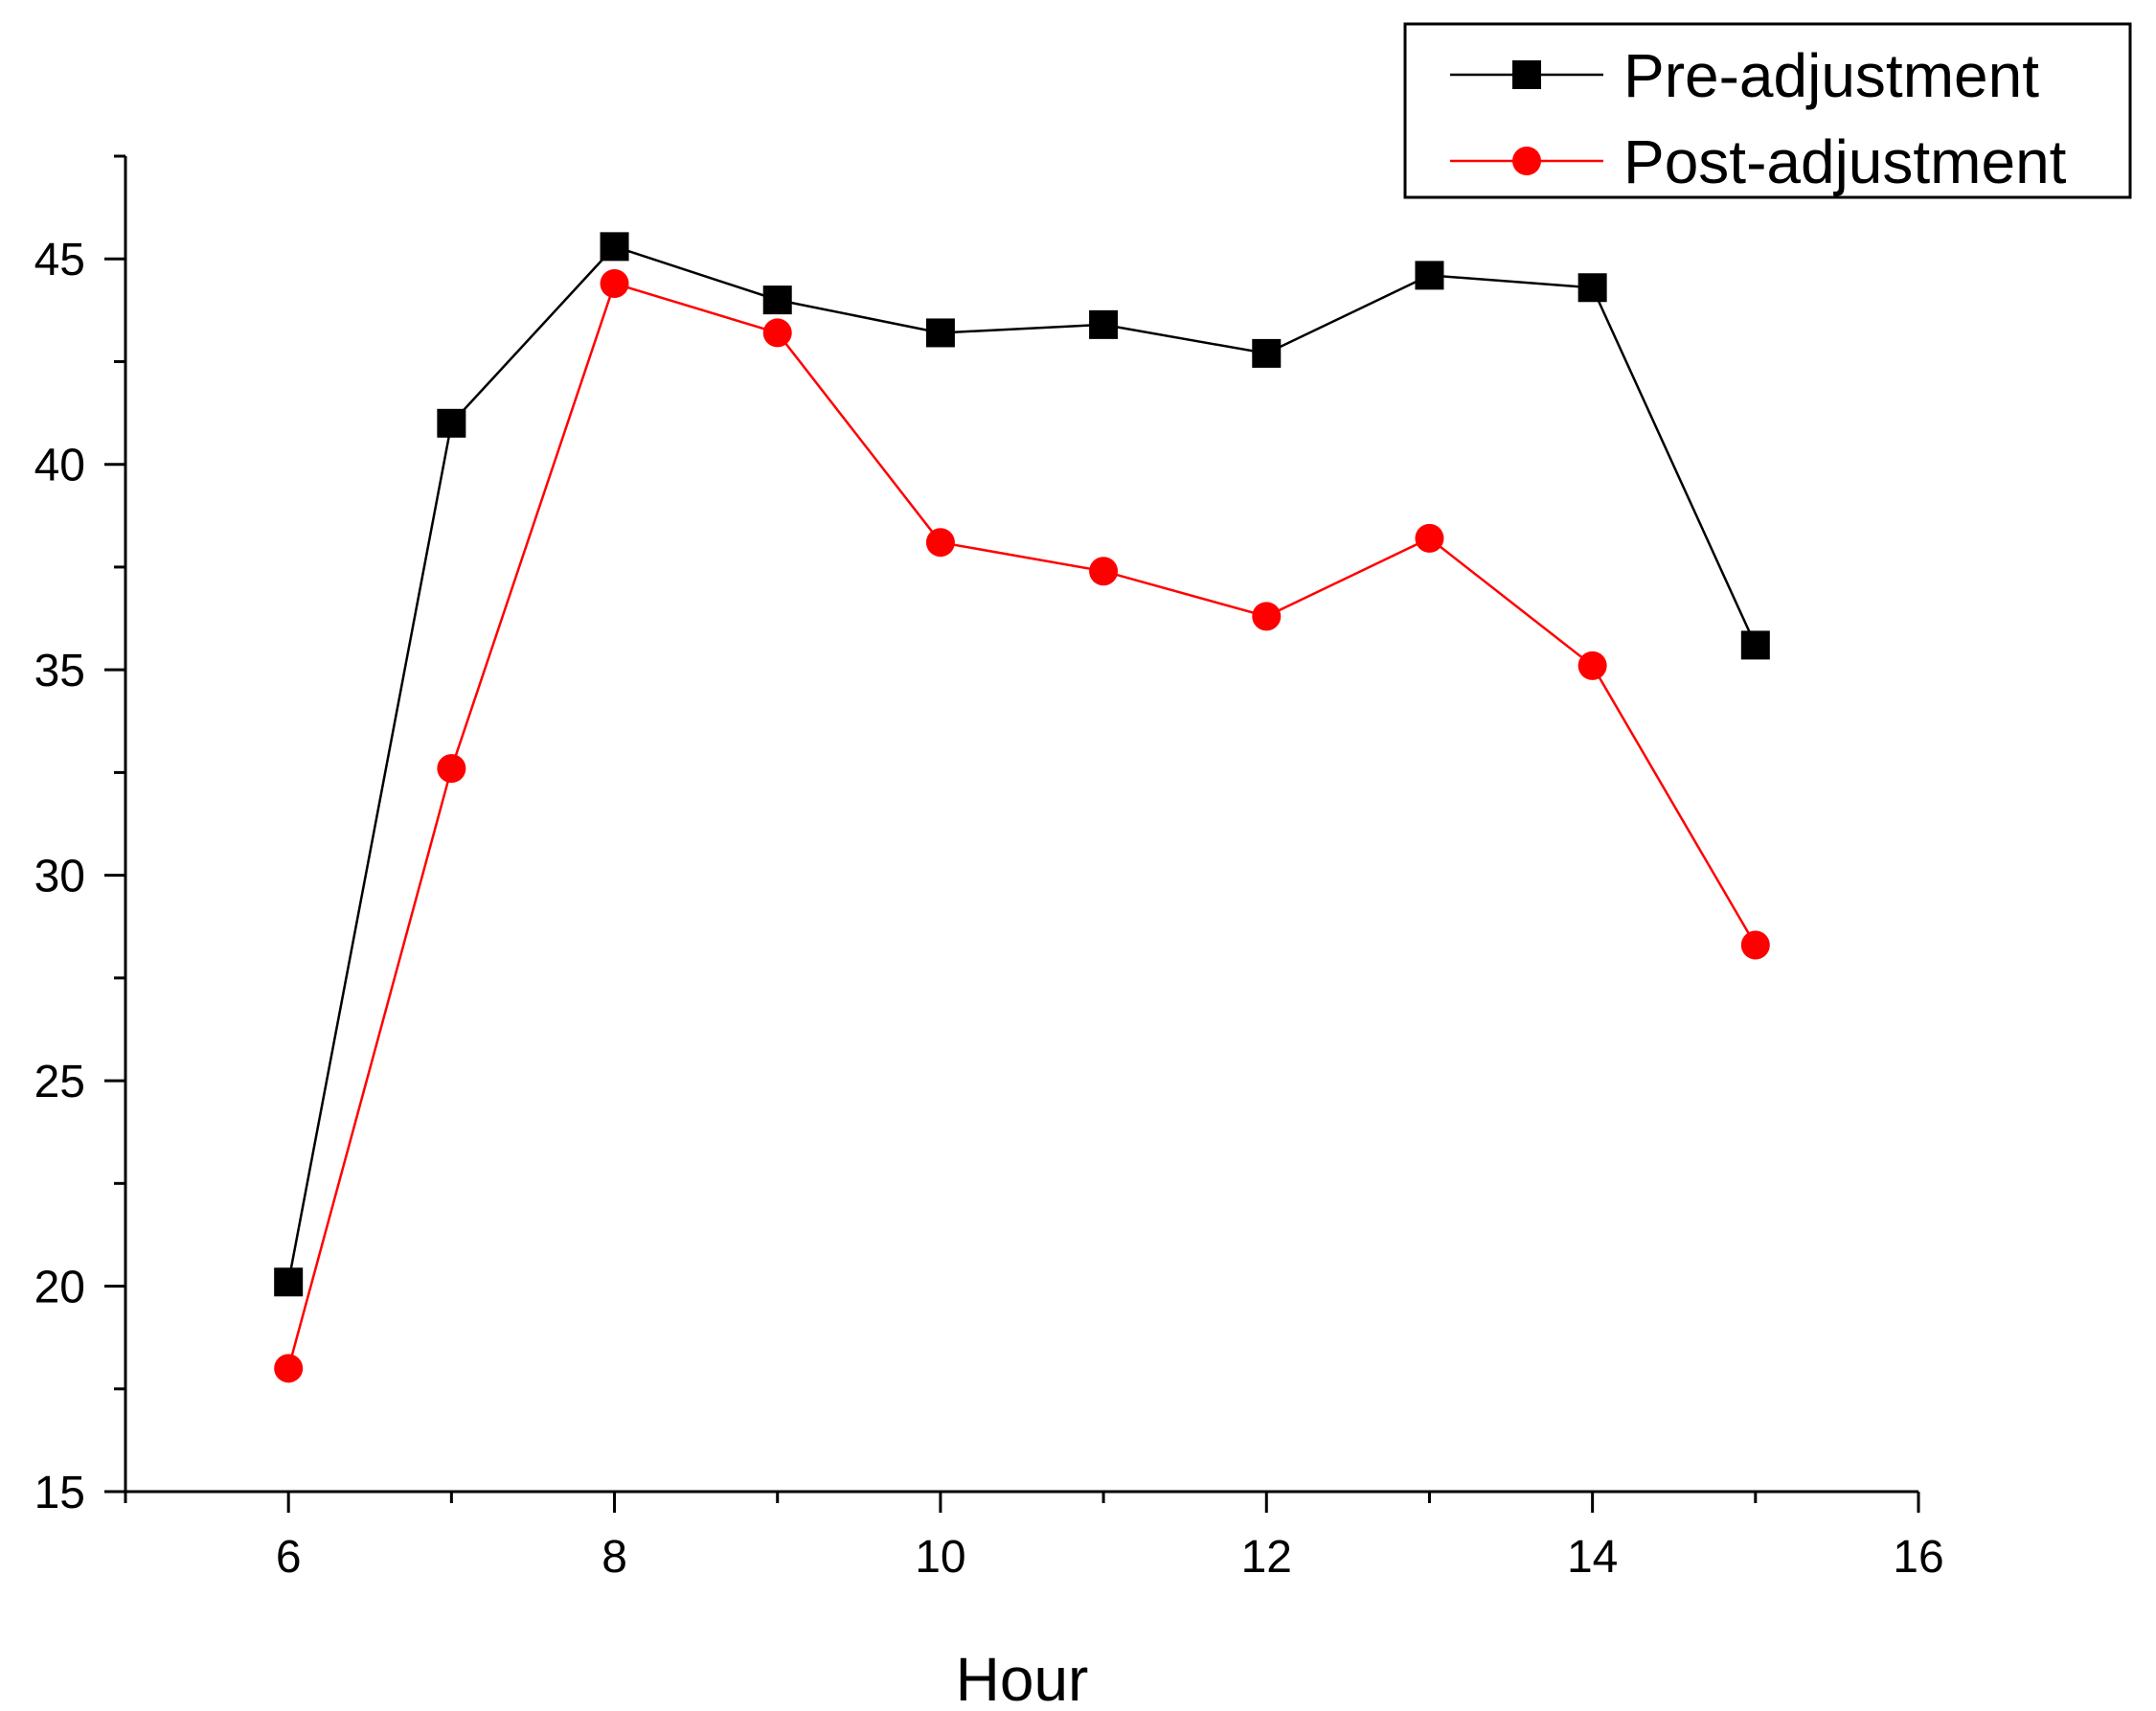 Image resolution: width=2156 pixels, height=1711 pixels. Describe the element at coordinates (1845, 161) in the screenshot. I see `legend-label: Post-adjustment` at that location.